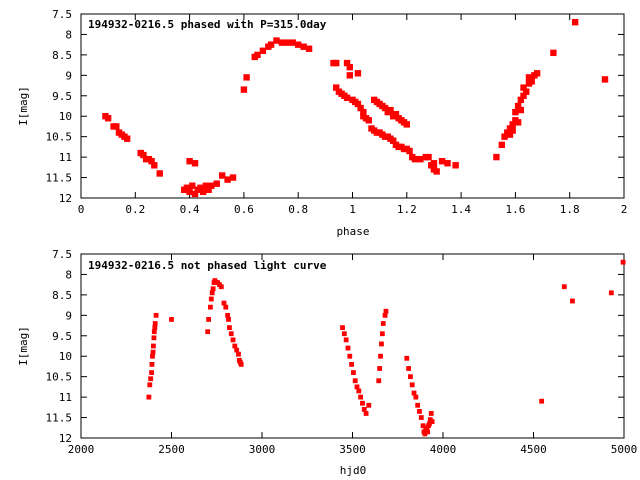 Image resolution: width=640 pixels, height=480 pixels. What do you see at coordinates (68, 75) in the screenshot?
I see `phased-y-tick-label: 9` at bounding box center [68, 75].